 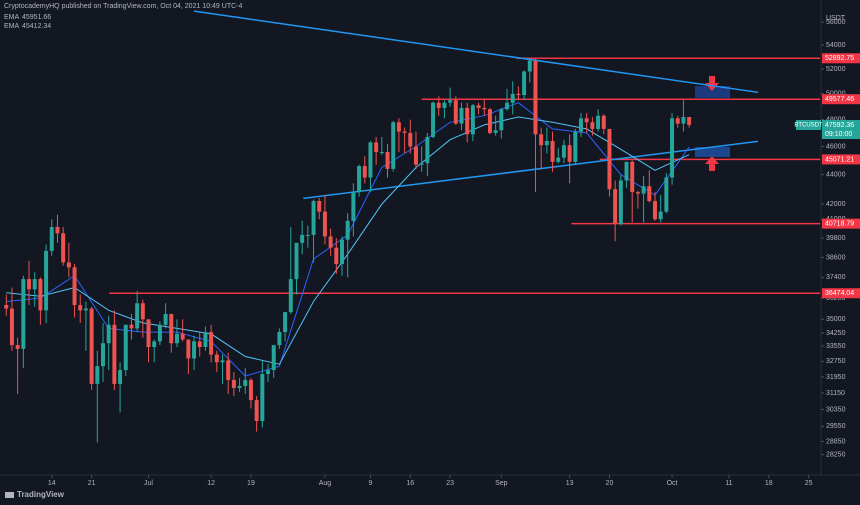 I want to click on x-tick-label: Sep, so click(x=501, y=483).